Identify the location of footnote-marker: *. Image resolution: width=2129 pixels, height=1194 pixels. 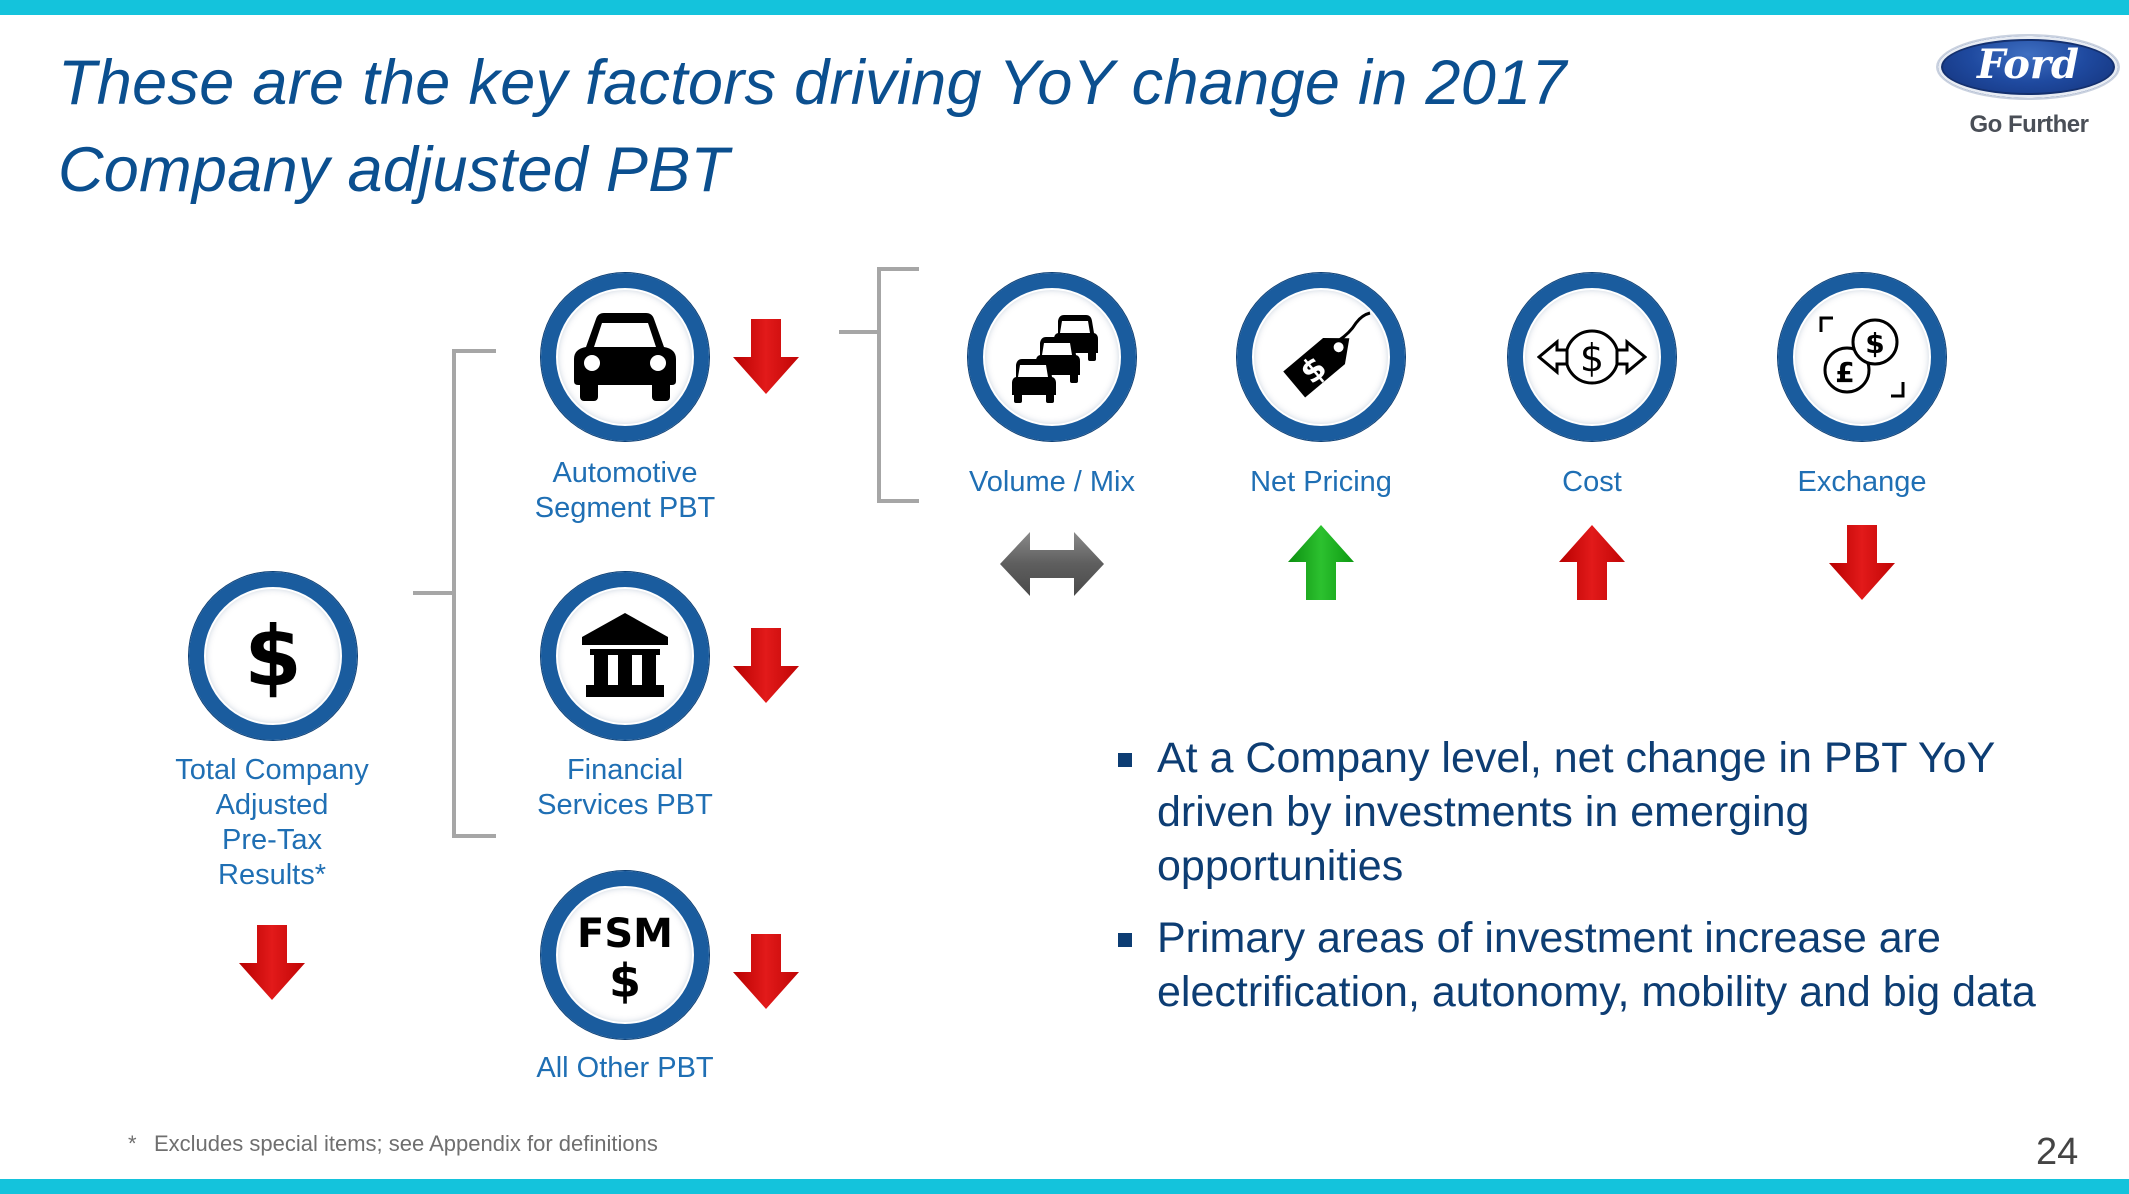
(132, 1143).